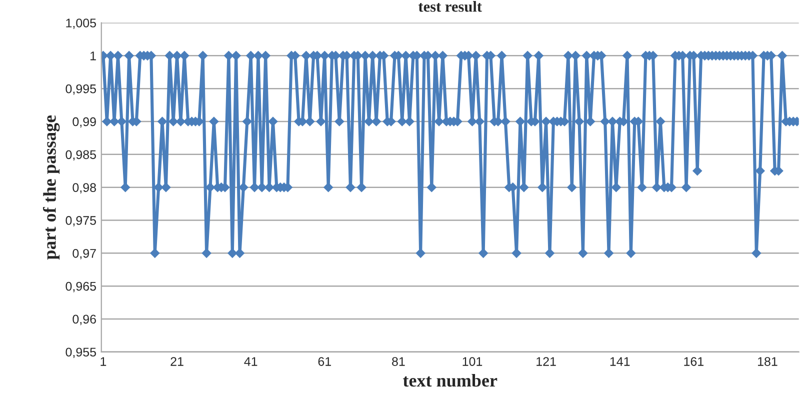  Describe the element at coordinates (324, 361) in the screenshot. I see `x-tick-label: 61` at that location.